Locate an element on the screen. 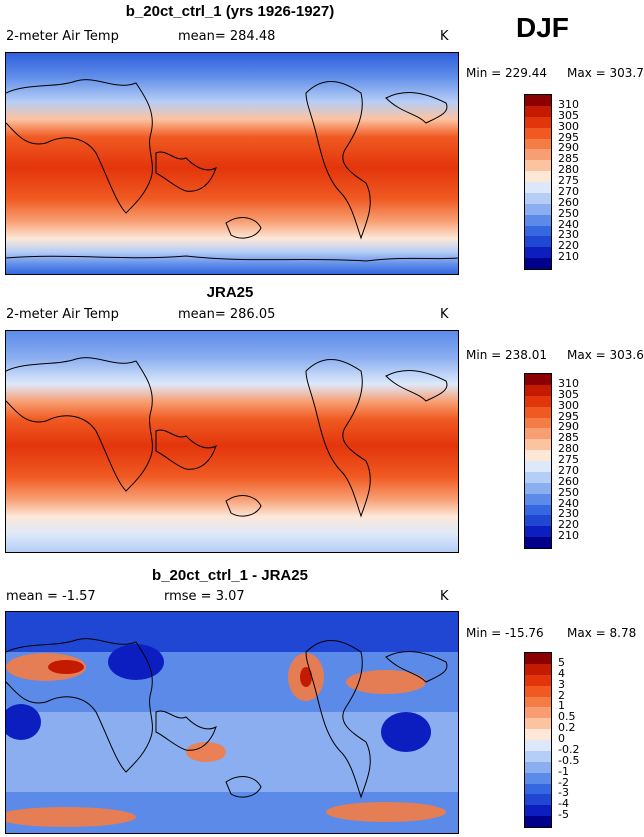 This screenshot has width=644, height=837. colorbar-tick-label: -5 is located at coordinates (563, 815).